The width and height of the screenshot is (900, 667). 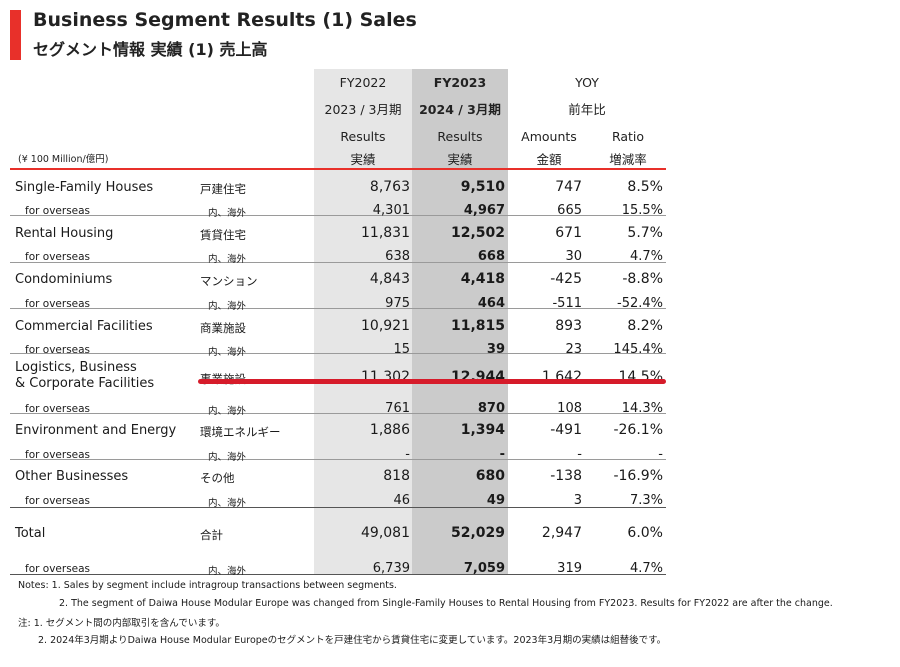 What do you see at coordinates (385, 233) in the screenshot?
I see `fy2022-value: 11,831` at bounding box center [385, 233].